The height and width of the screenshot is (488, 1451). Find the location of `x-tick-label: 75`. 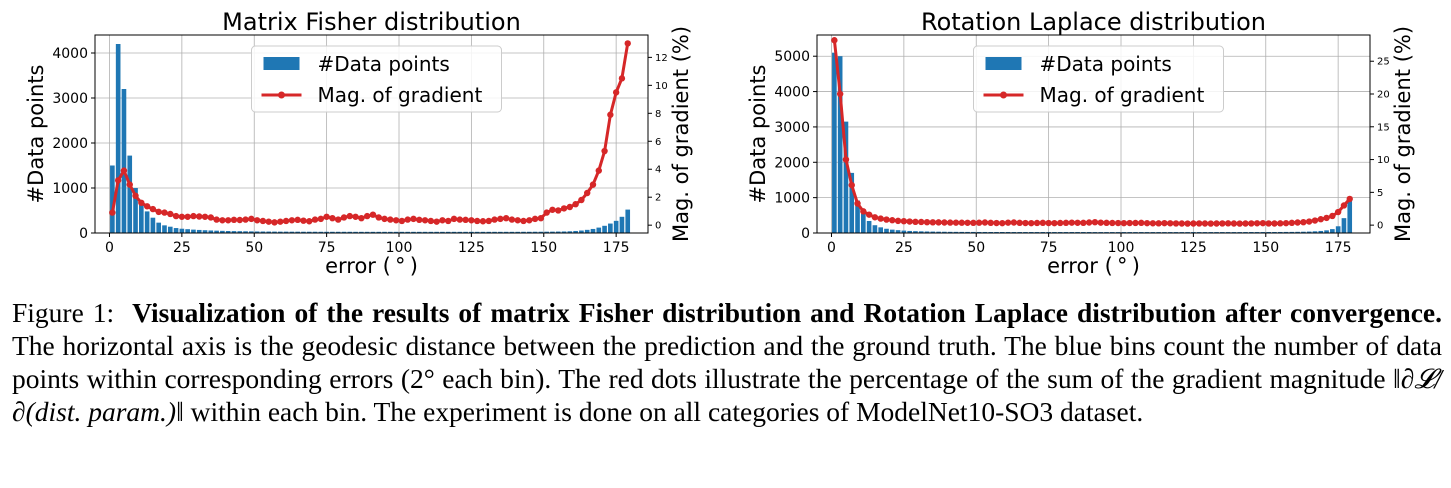

x-tick-label: 75 is located at coordinates (1049, 248).